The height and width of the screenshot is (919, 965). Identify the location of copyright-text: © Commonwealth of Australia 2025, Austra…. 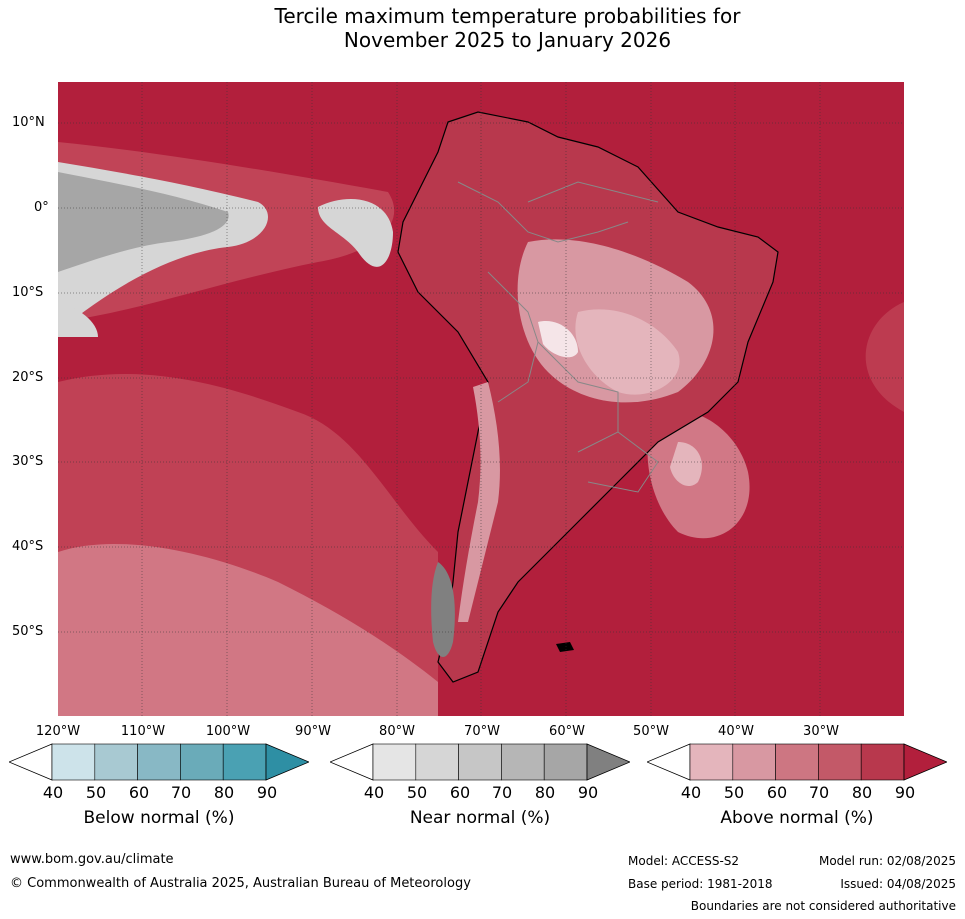
(240, 883).